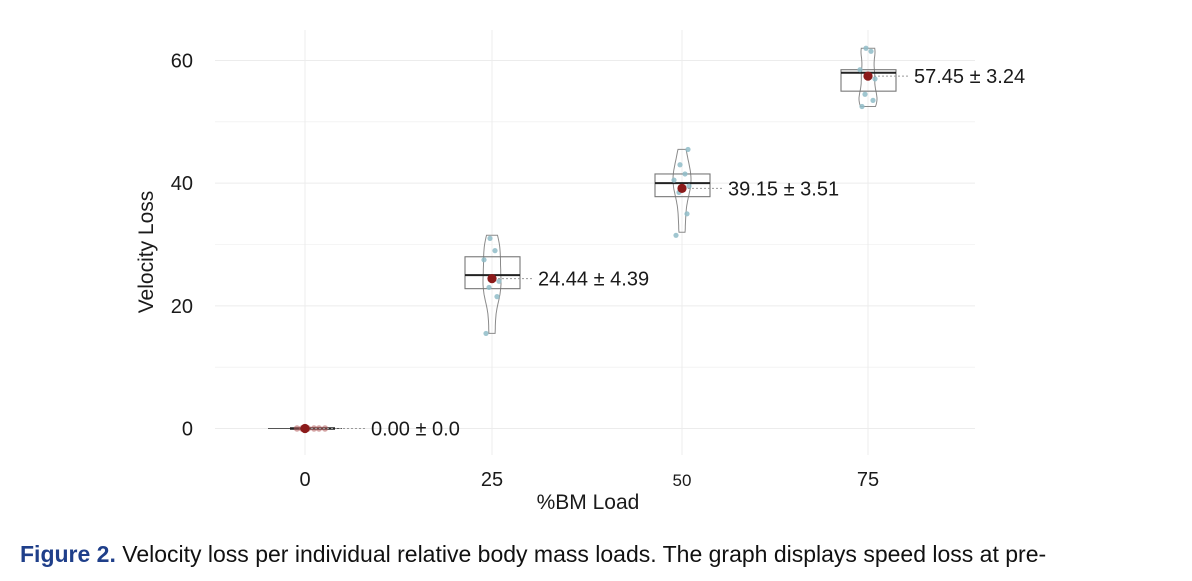 The image size is (1192, 581). Describe the element at coordinates (182, 62) in the screenshot. I see `y-tick-label: 60` at that location.